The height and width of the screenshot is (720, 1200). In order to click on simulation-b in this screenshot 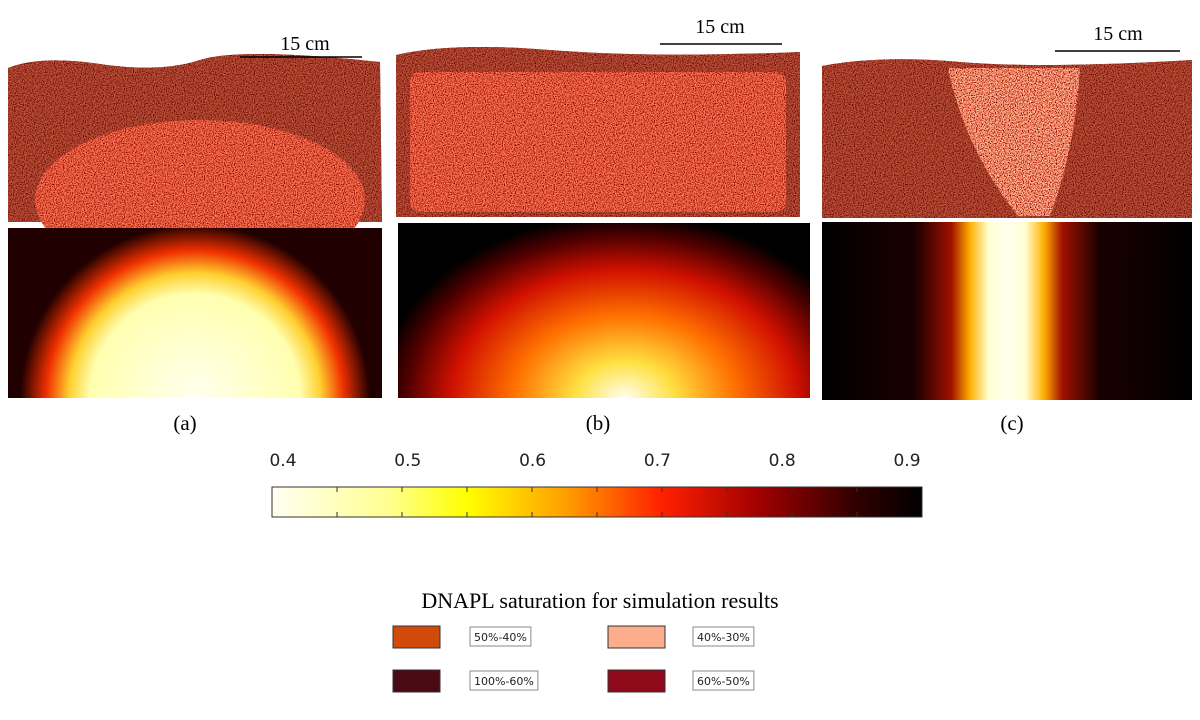, I will do `click(604, 310)`.